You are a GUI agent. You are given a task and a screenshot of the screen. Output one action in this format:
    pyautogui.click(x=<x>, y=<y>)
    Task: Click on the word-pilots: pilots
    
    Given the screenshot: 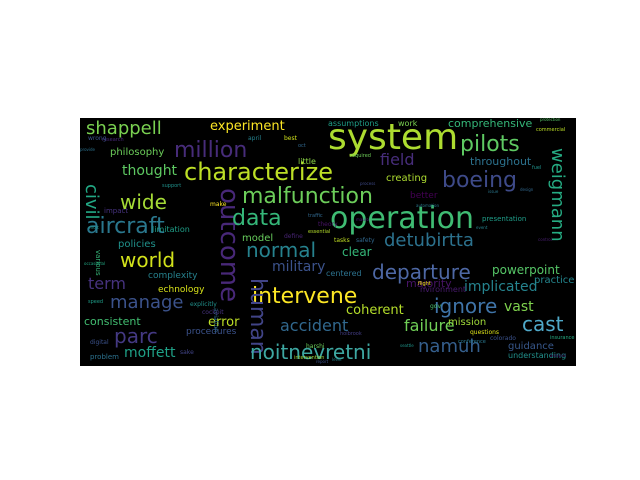 What is the action you would take?
    pyautogui.click(x=490, y=144)
    